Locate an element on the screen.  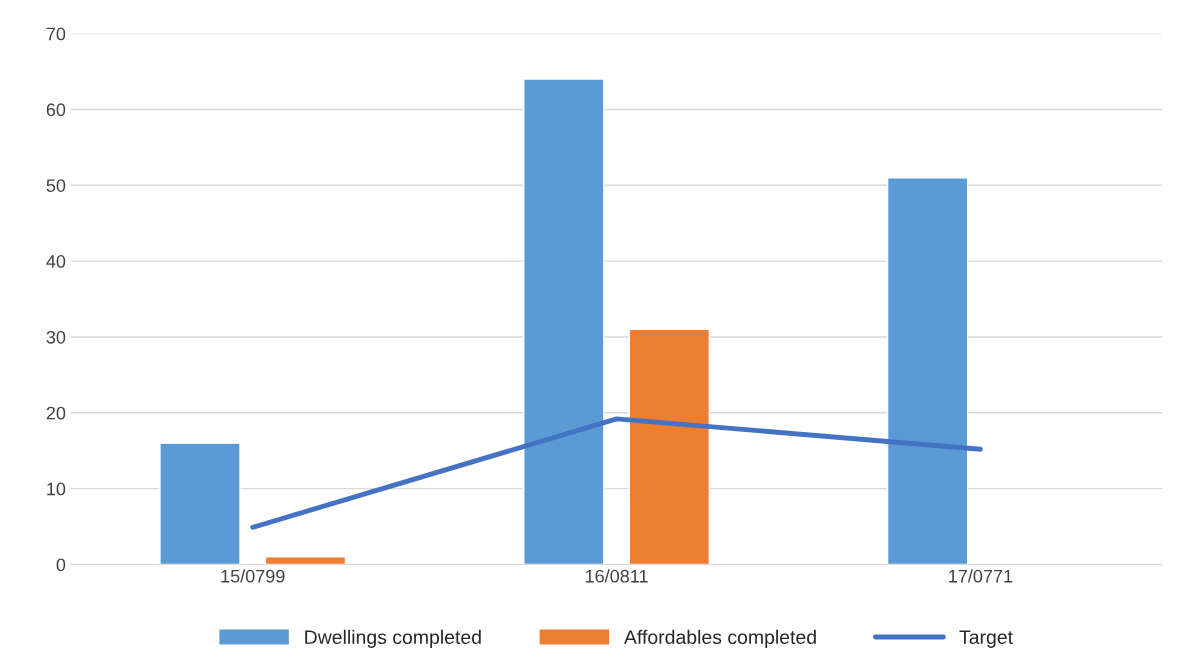
y-tick-label: 60 is located at coordinates (56, 110).